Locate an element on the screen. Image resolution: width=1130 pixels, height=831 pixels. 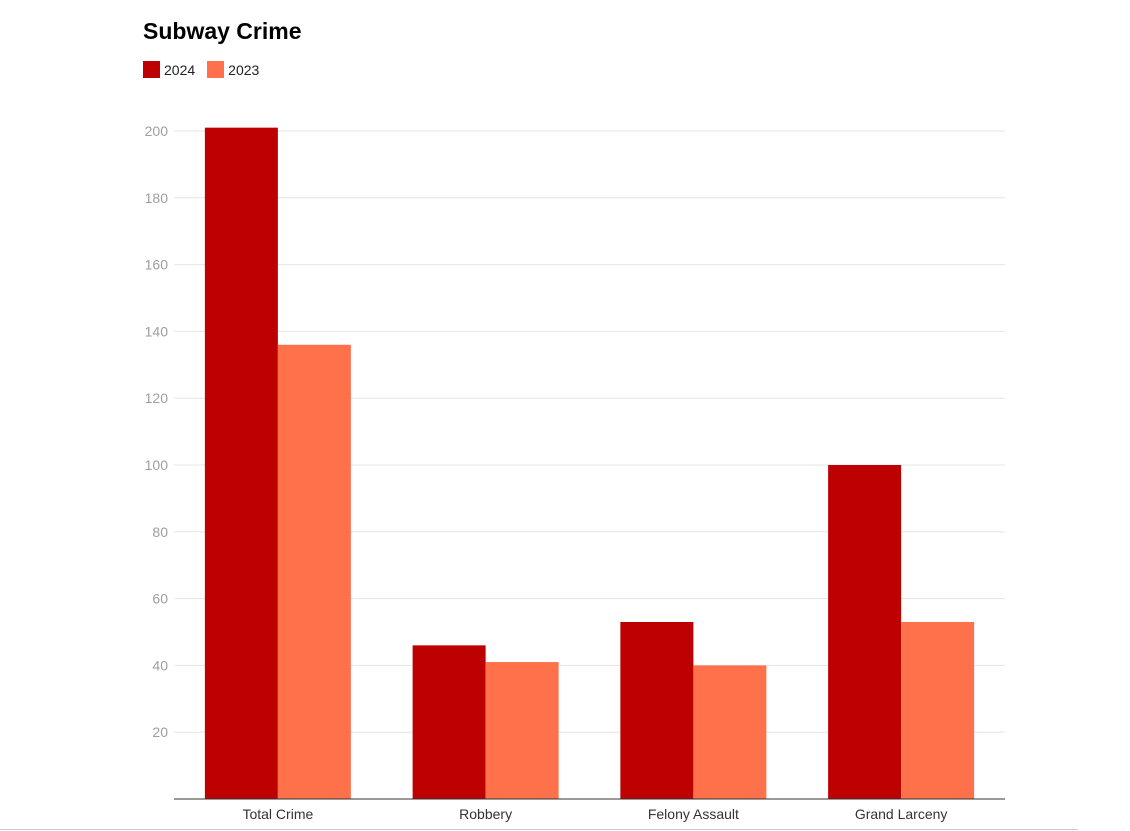
y-tick-label: 80 is located at coordinates (160, 532).